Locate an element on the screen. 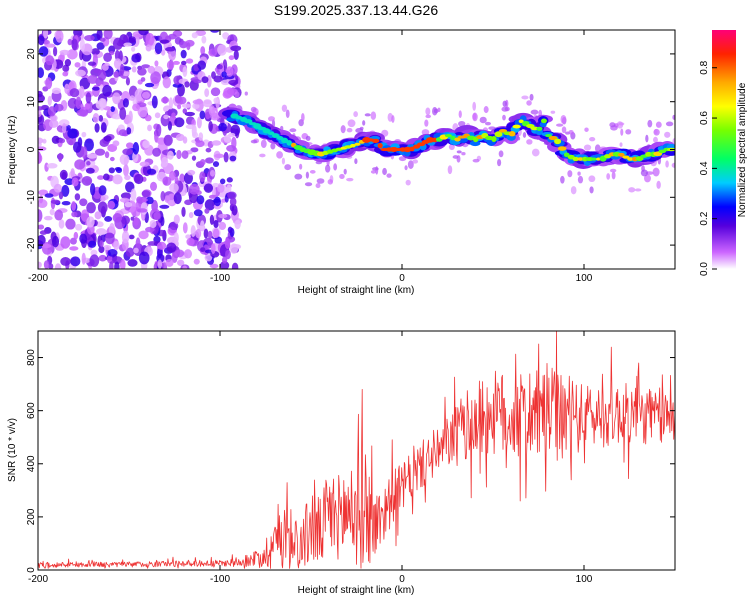  snr-ytick-label: 400 is located at coordinates (31, 463).